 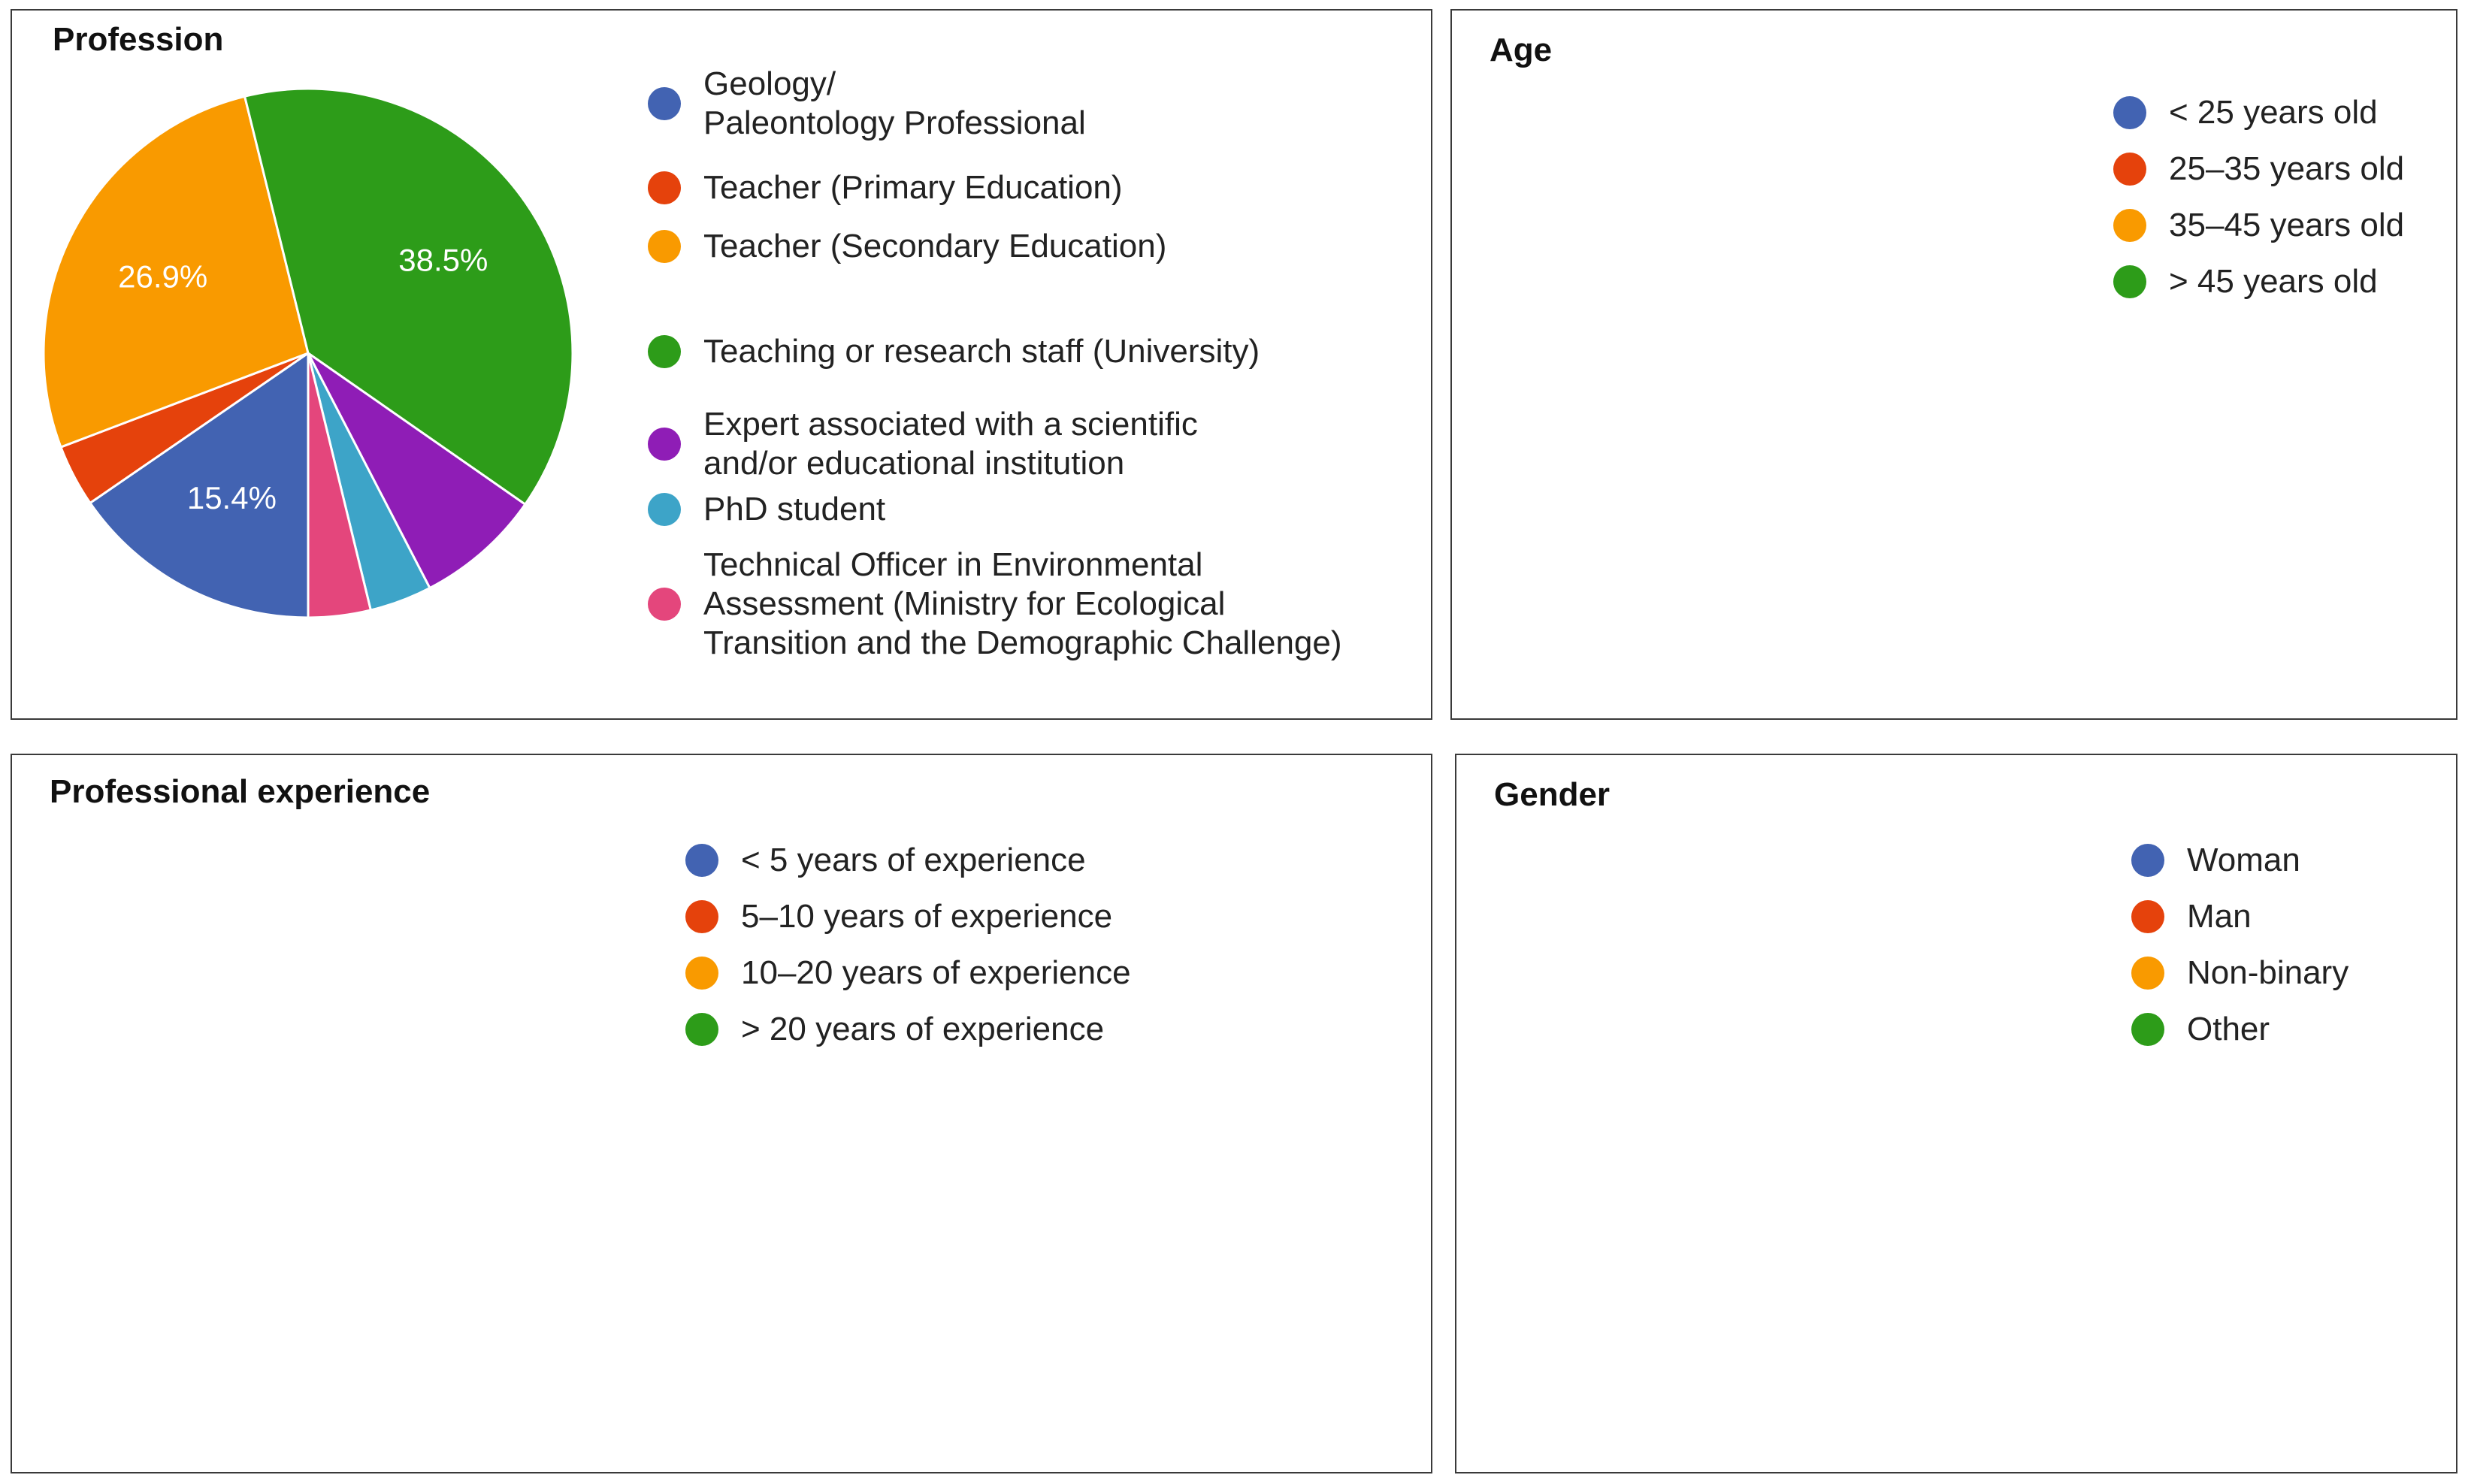 I want to click on legend-label-line: Teacher (Secondary Education), so click(x=935, y=246).